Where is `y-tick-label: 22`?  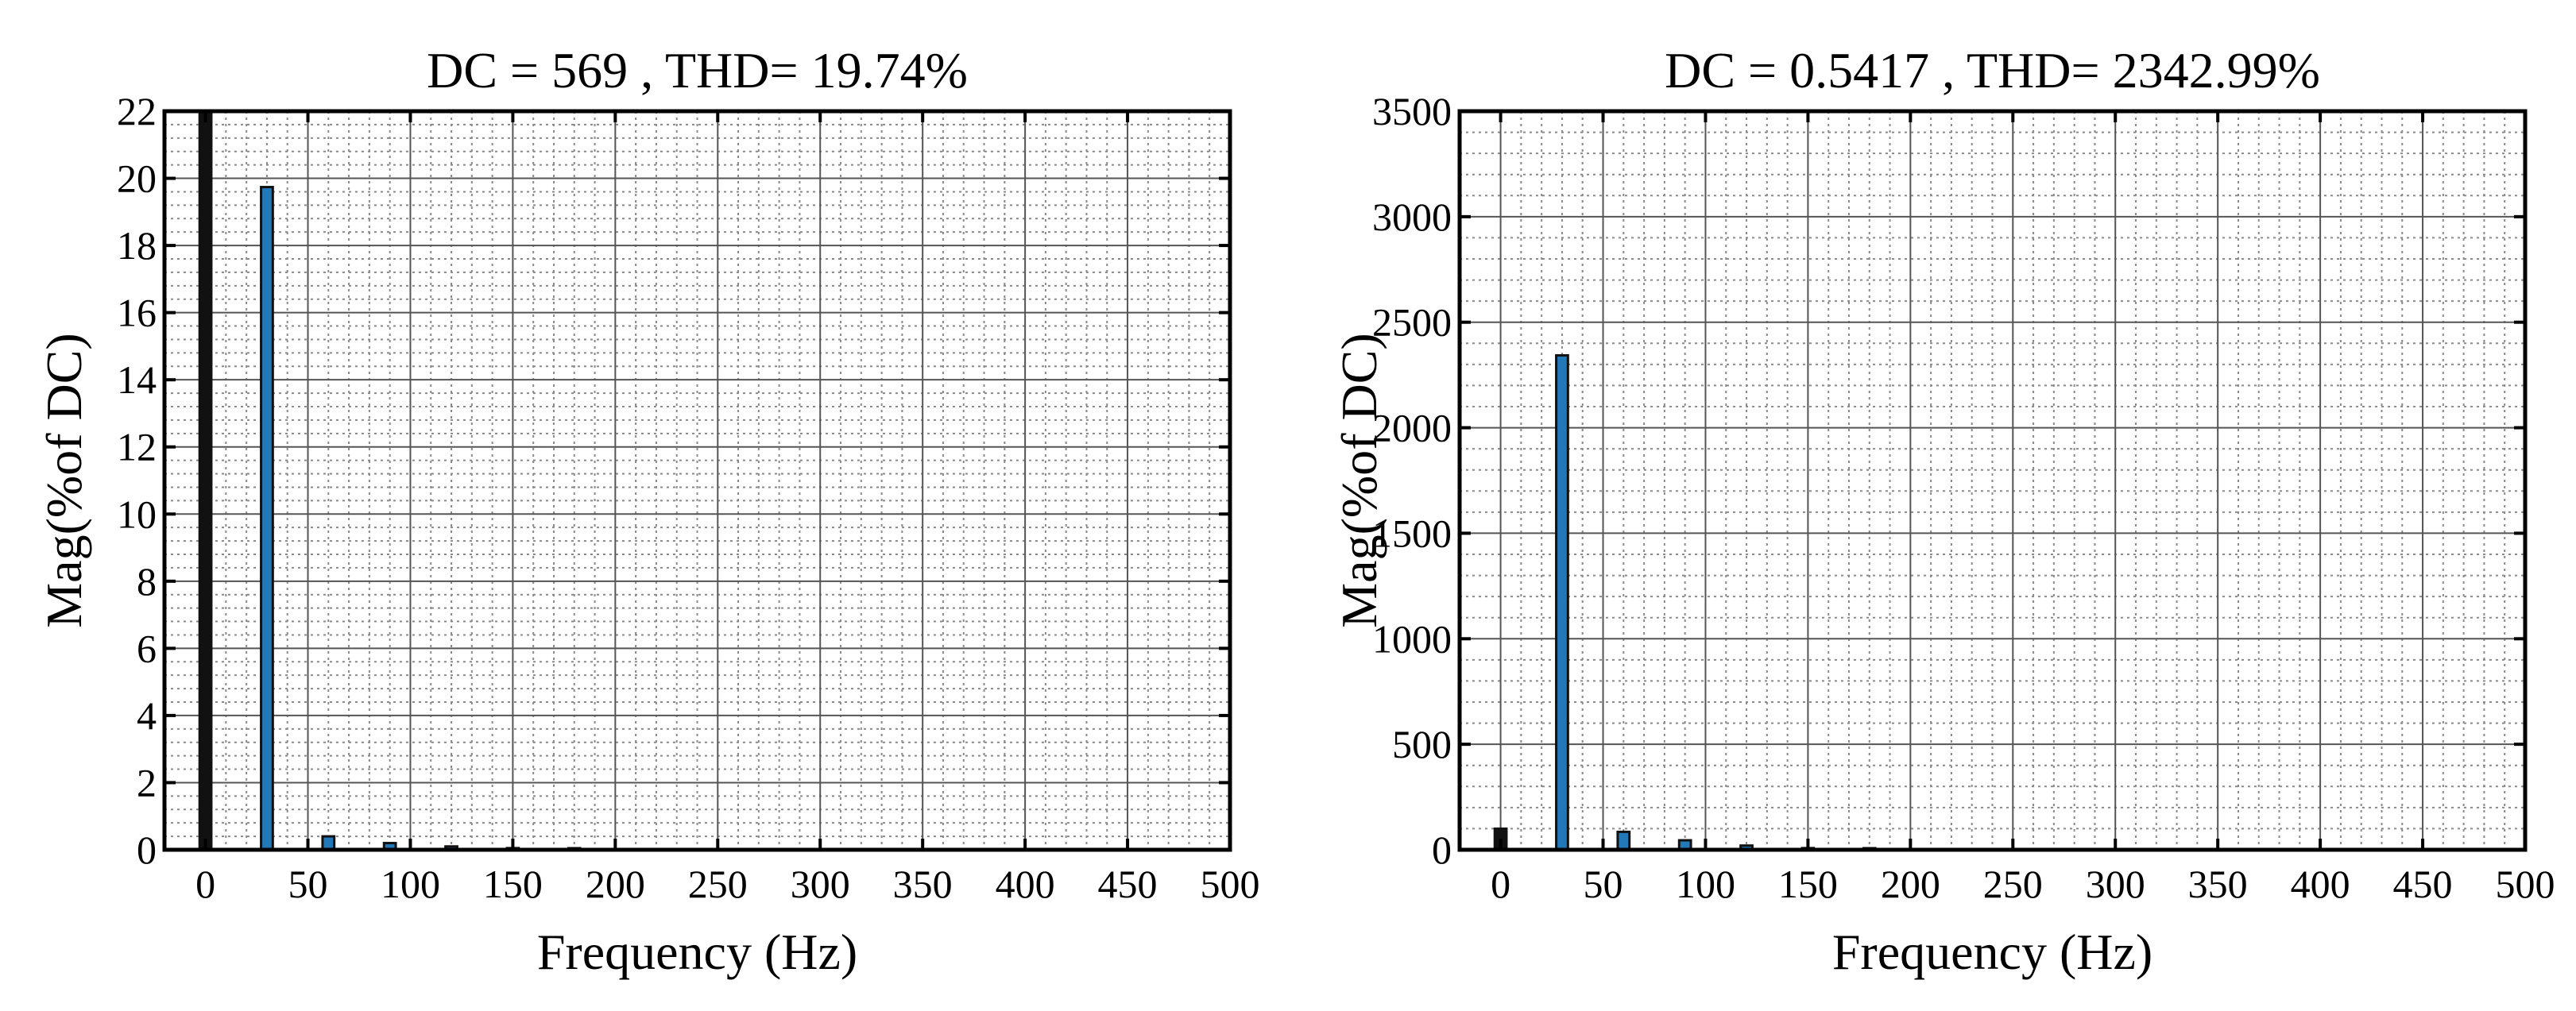 y-tick-label: 22 is located at coordinates (137, 111).